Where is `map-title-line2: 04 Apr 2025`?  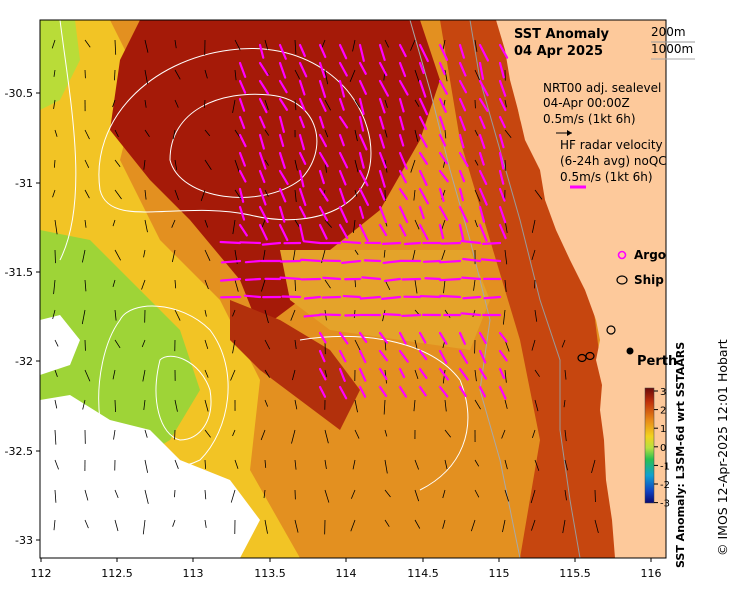 map-title-line2: 04 Apr 2025 is located at coordinates (558, 51).